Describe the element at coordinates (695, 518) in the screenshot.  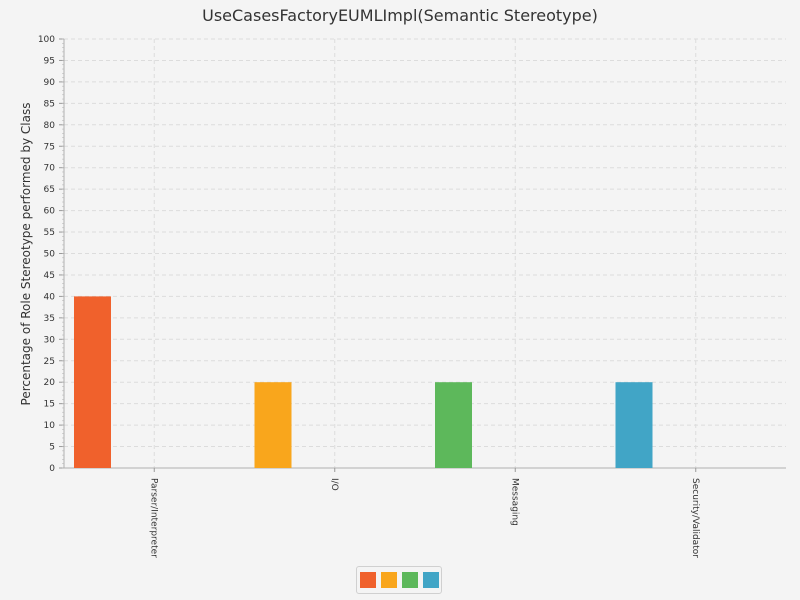
I see `x-tick-label: Security/Validator` at that location.